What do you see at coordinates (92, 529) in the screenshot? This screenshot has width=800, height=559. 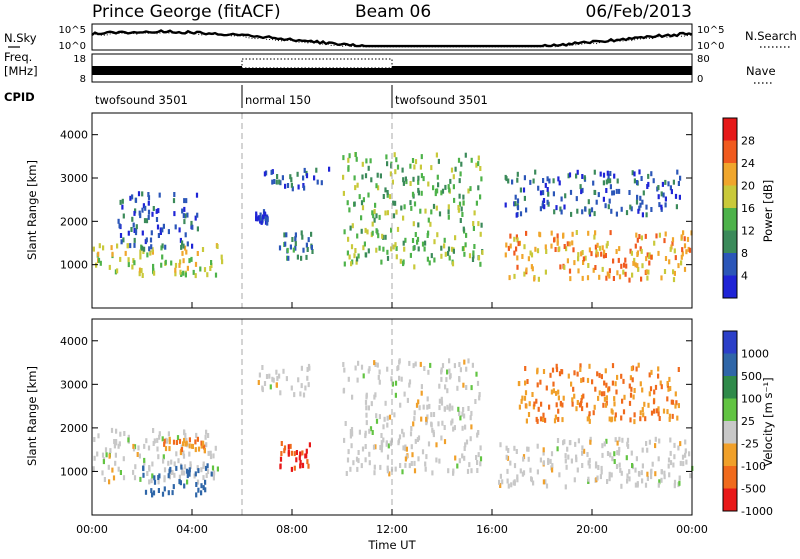 I see `x-tick-label: 00:00` at bounding box center [92, 529].